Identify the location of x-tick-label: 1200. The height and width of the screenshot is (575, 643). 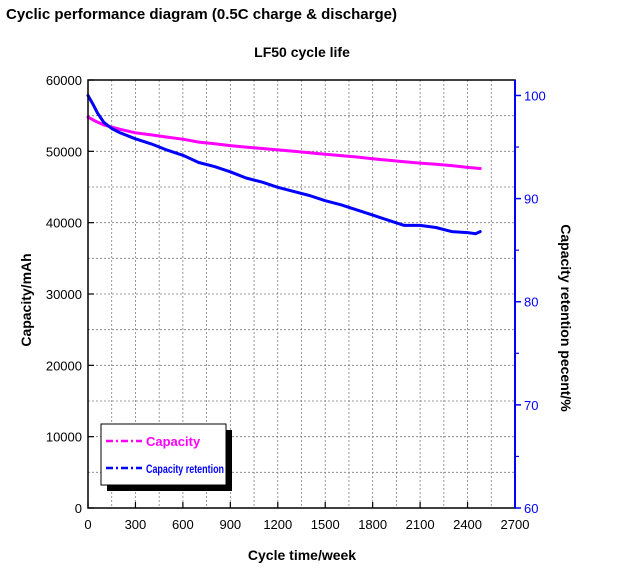
(277, 524).